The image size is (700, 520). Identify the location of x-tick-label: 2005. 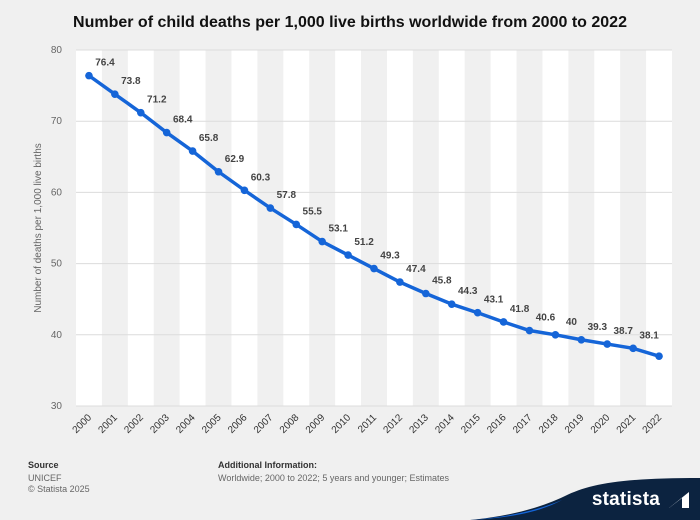
(212, 424).